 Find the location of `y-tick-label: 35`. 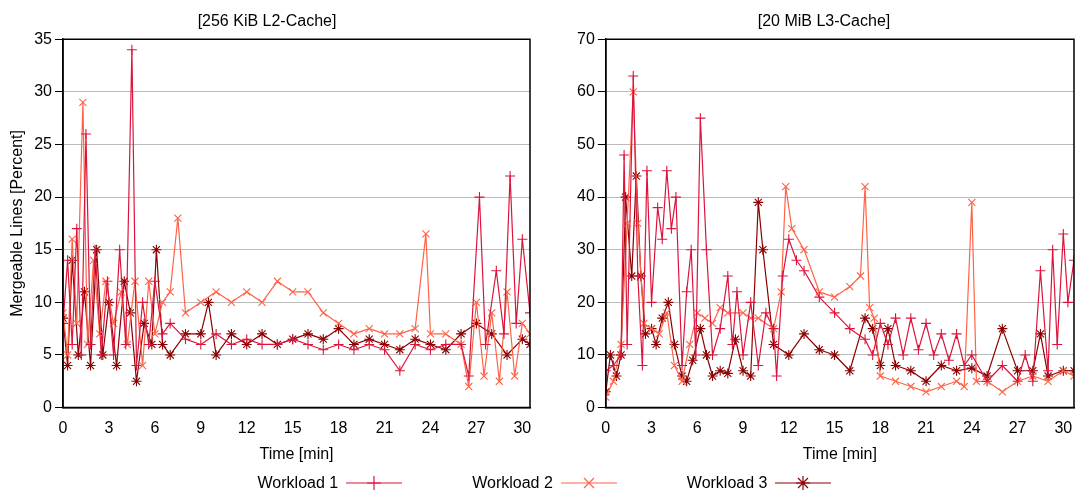

y-tick-label: 35 is located at coordinates (43, 38).